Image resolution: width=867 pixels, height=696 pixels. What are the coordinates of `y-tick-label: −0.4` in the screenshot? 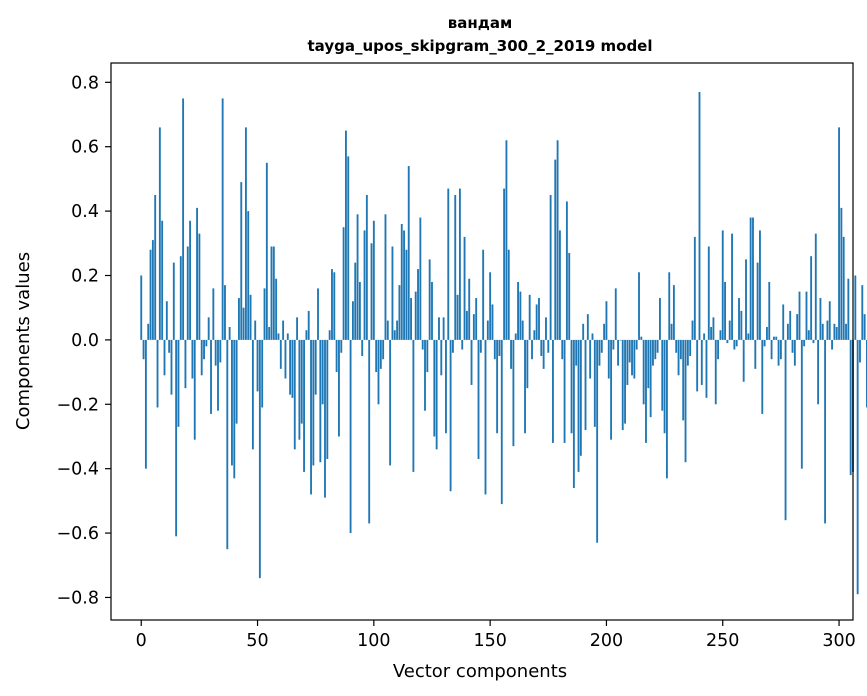 It's located at (78, 470).